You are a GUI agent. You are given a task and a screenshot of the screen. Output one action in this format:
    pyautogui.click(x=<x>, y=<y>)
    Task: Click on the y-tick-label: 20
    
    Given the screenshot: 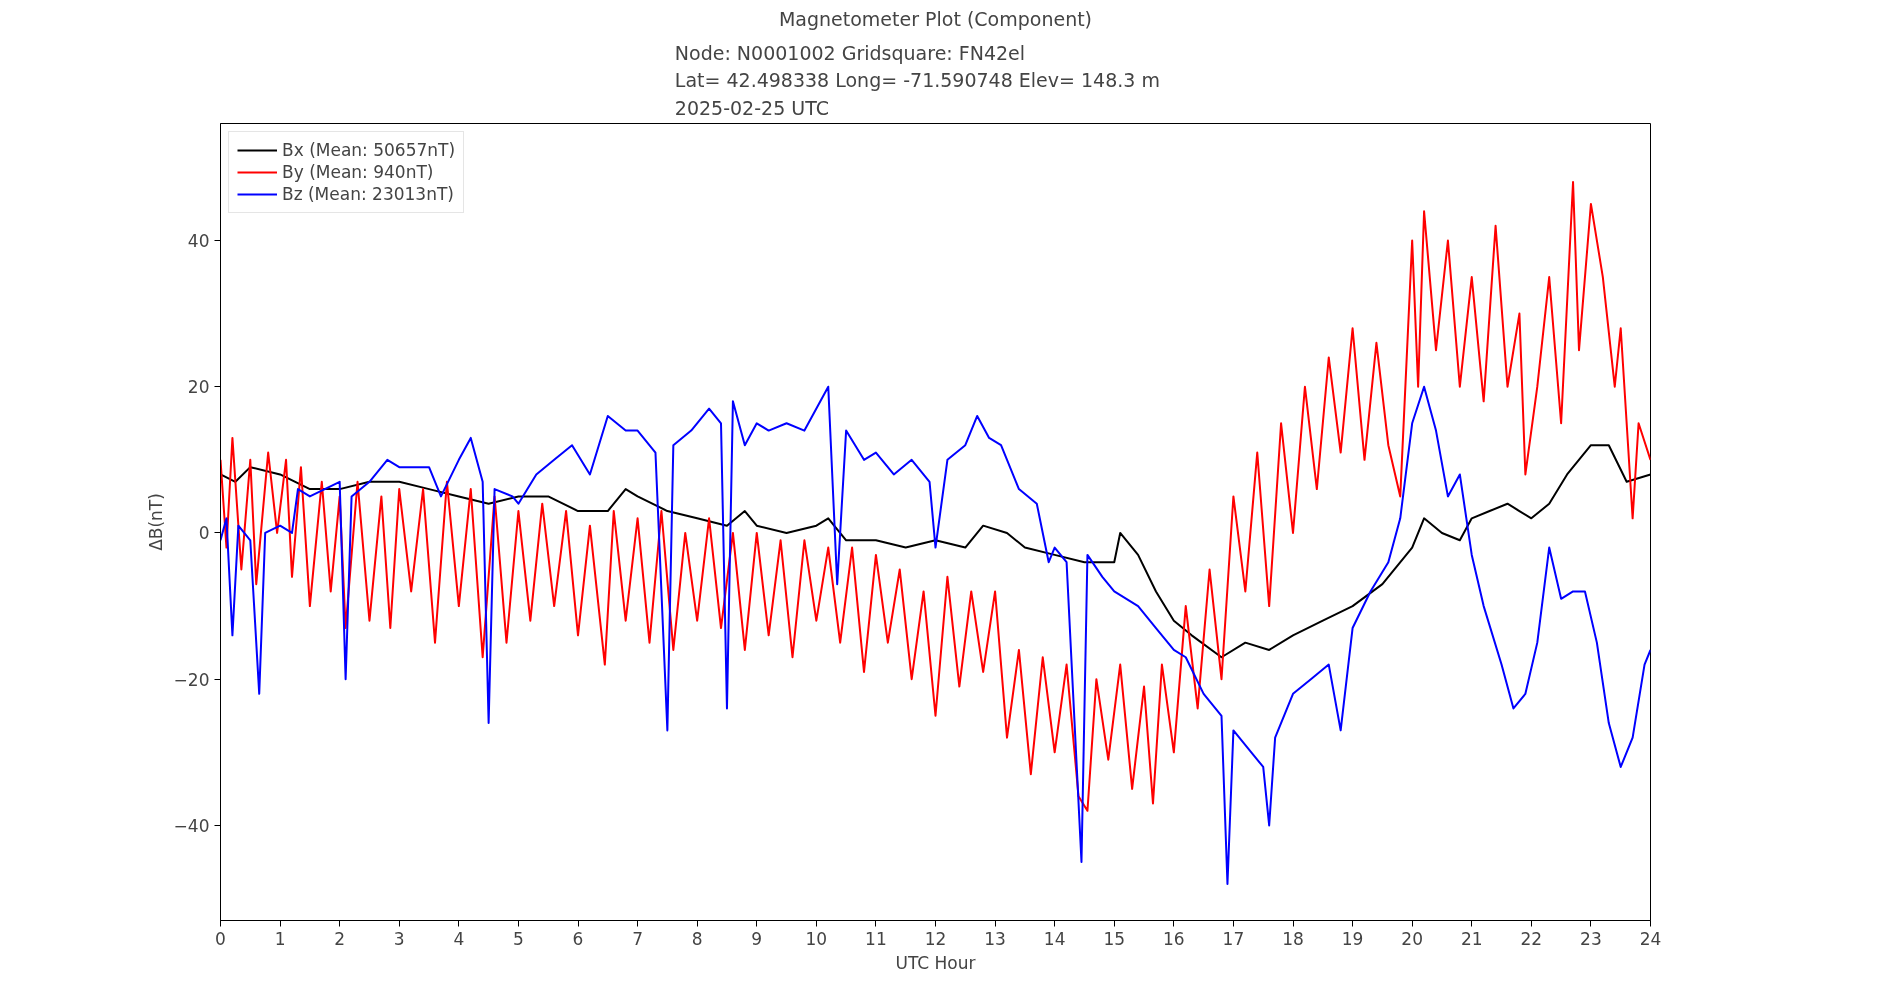 What is the action you would take?
    pyautogui.click(x=198, y=387)
    